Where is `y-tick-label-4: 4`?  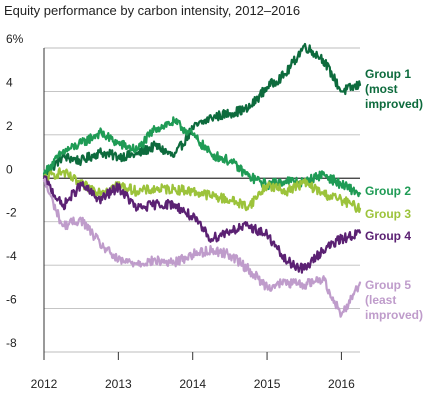 y-tick-label-4: 4 is located at coordinates (9, 82).